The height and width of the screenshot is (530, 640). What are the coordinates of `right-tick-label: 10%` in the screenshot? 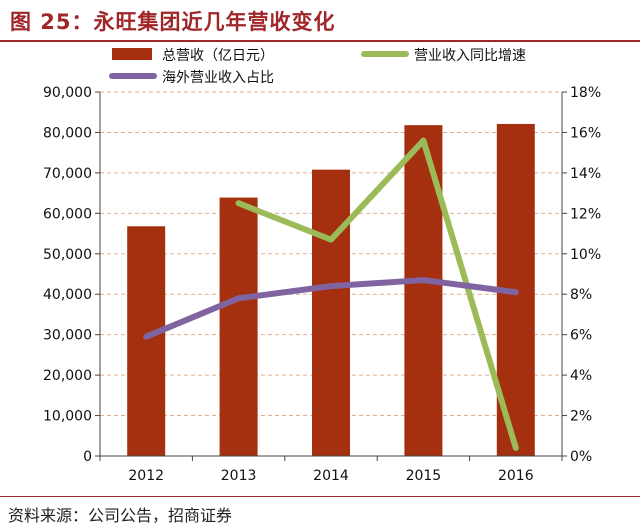 It's located at (585, 255).